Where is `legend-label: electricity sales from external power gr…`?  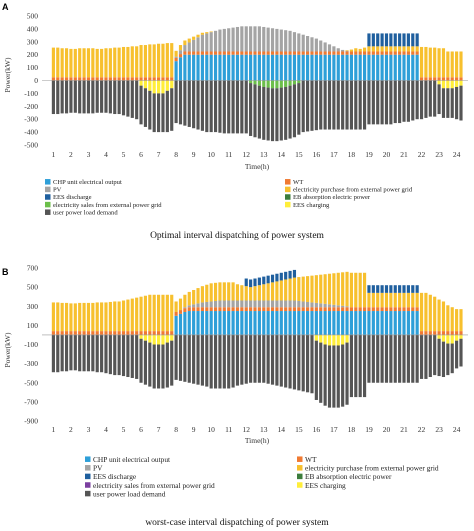
legend-label: electricity sales from external power gr… is located at coordinates (154, 485).